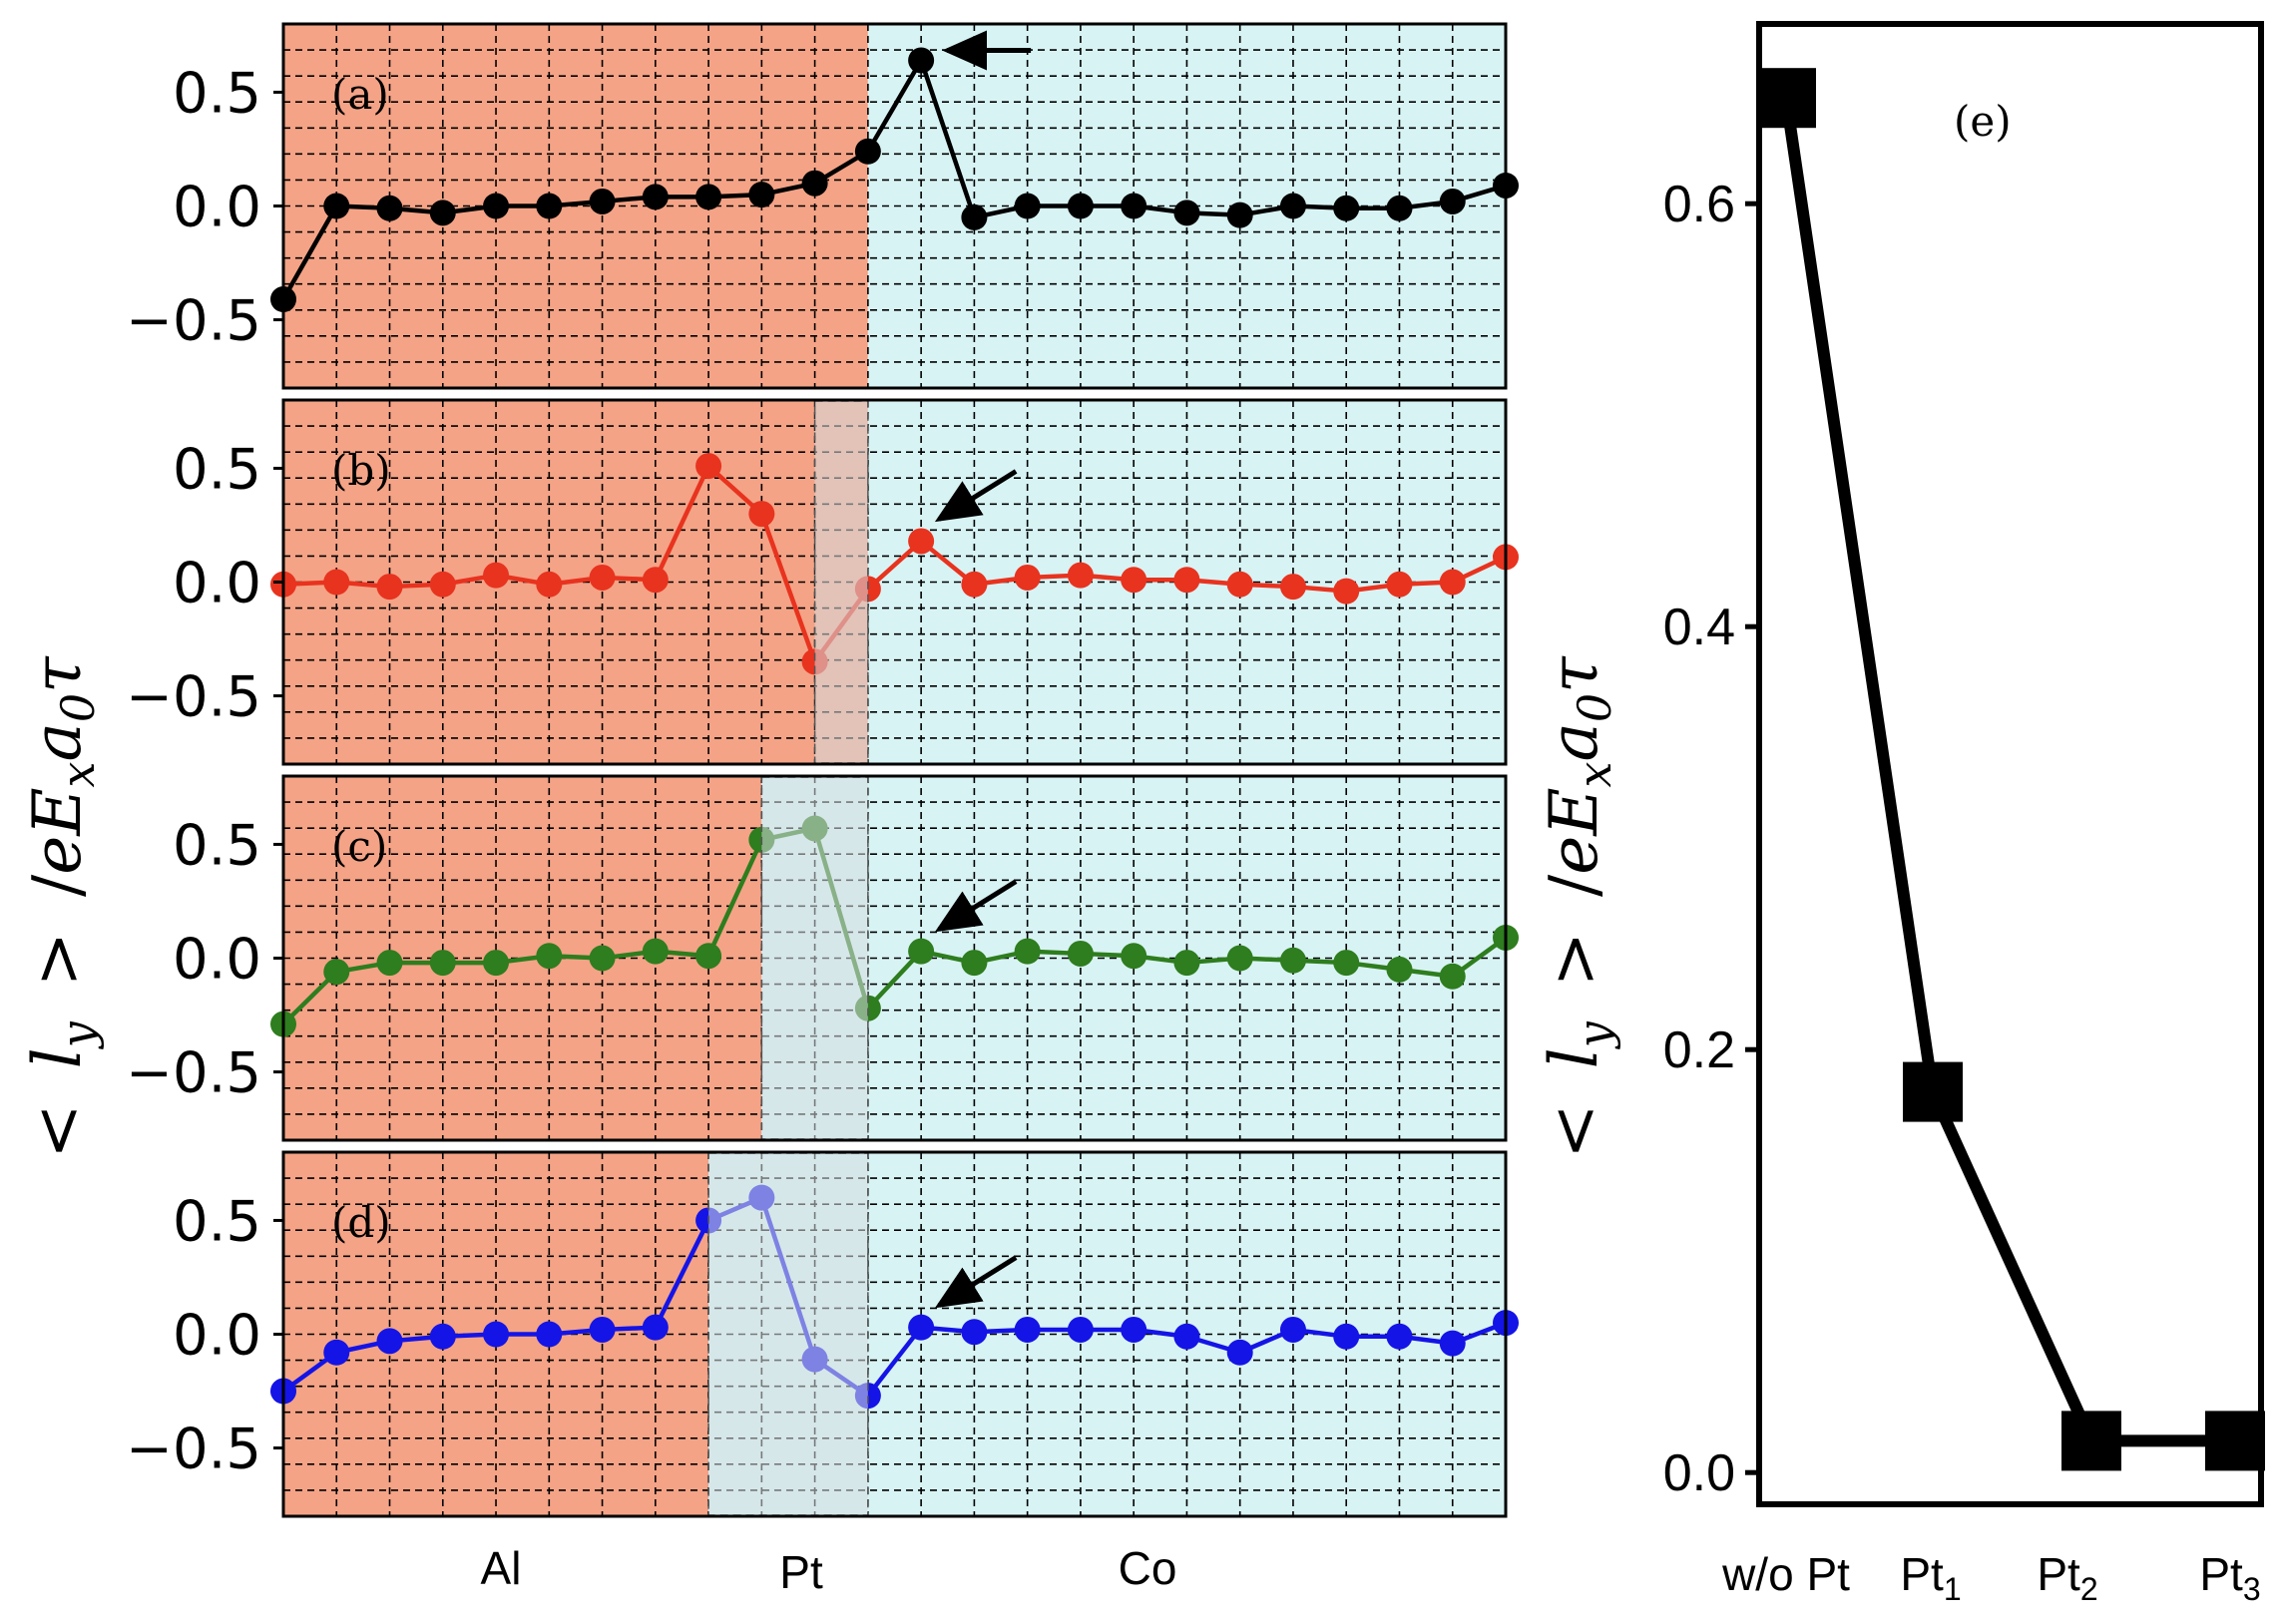  Describe the element at coordinates (1574, 1057) in the screenshot. I see `ylabel-e-l: l` at that location.